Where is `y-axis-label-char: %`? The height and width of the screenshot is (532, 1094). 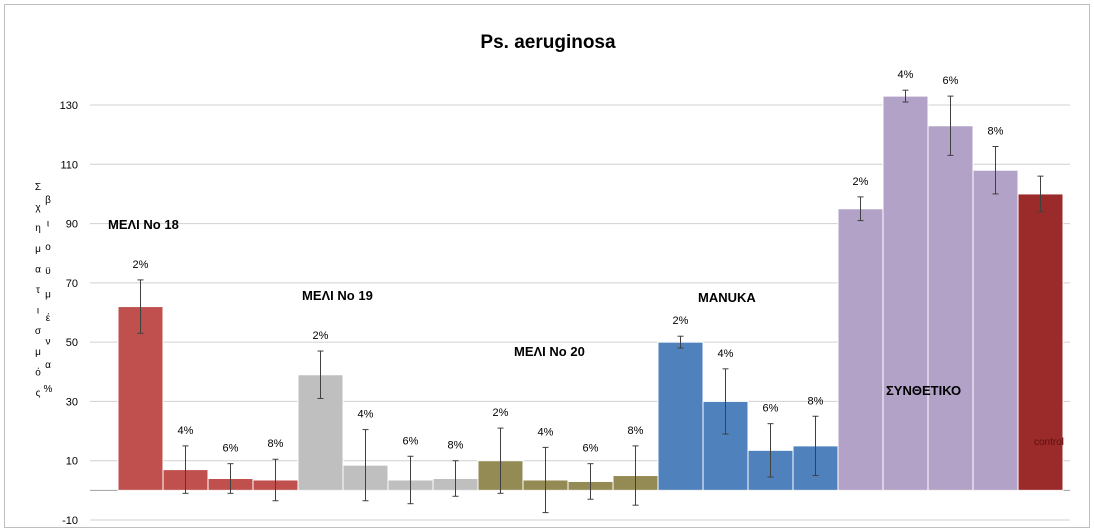
y-axis-label-char: % is located at coordinates (48, 389).